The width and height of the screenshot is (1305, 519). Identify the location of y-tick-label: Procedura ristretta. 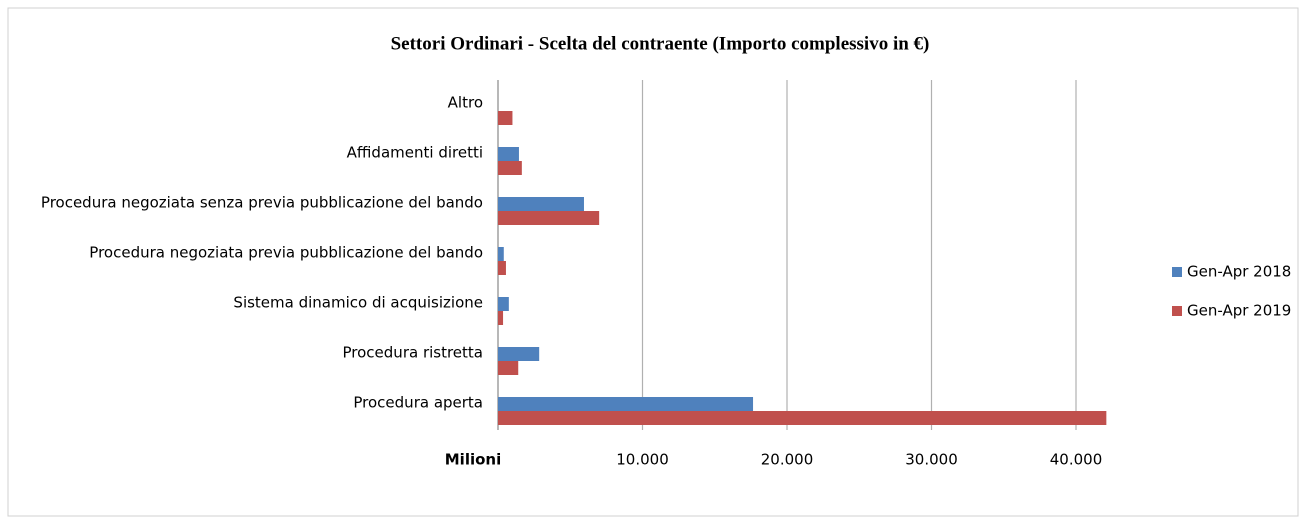
(413, 353).